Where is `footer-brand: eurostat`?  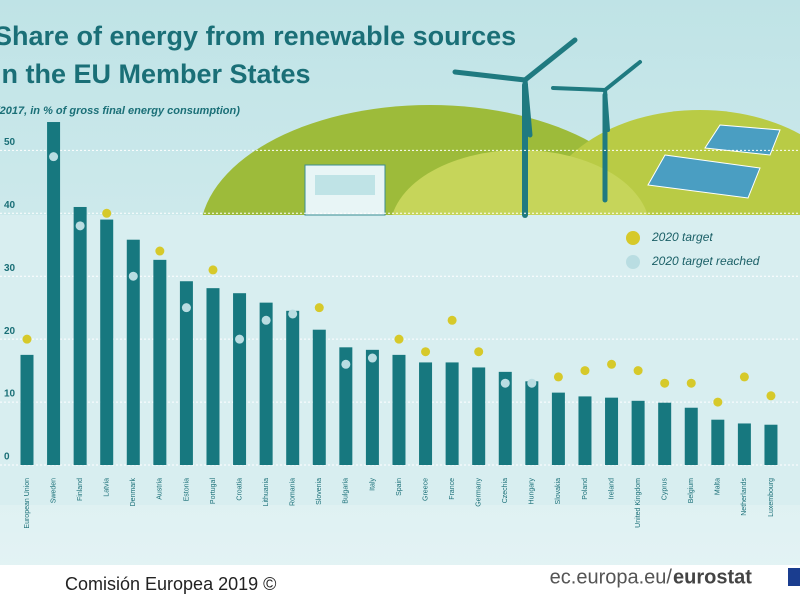 footer-brand: eurostat is located at coordinates (712, 577).